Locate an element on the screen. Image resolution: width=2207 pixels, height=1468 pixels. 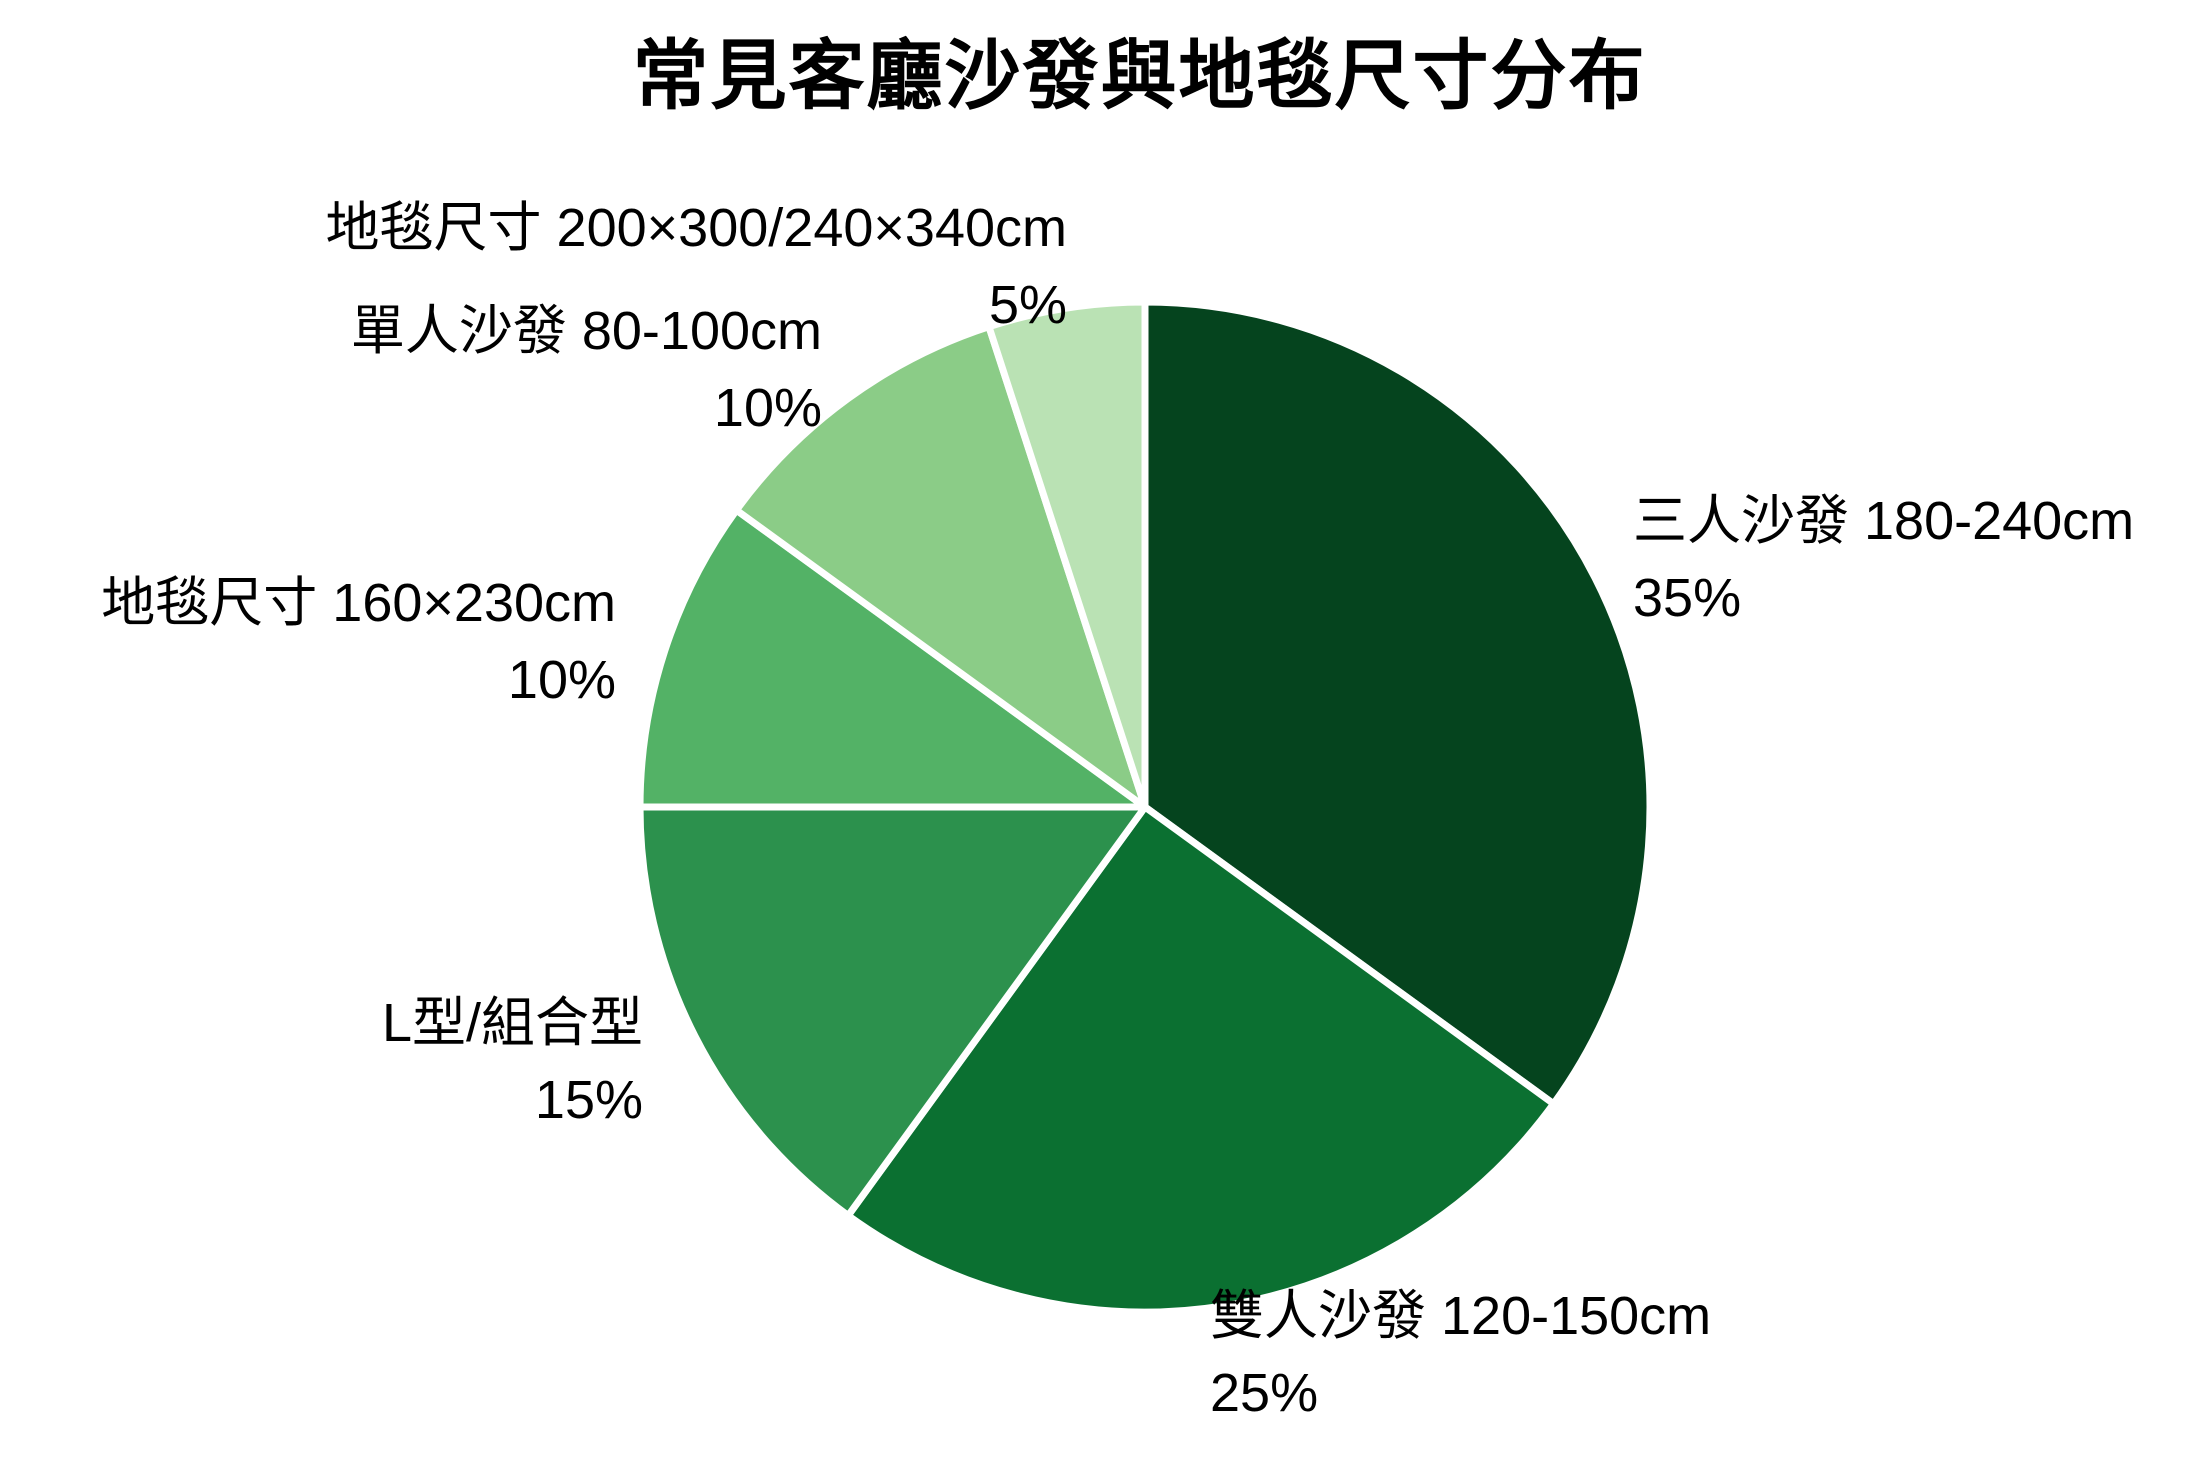
label-rug-160x230: 地毯尺寸 160×230cm 10% is located at coordinates (358, 642).